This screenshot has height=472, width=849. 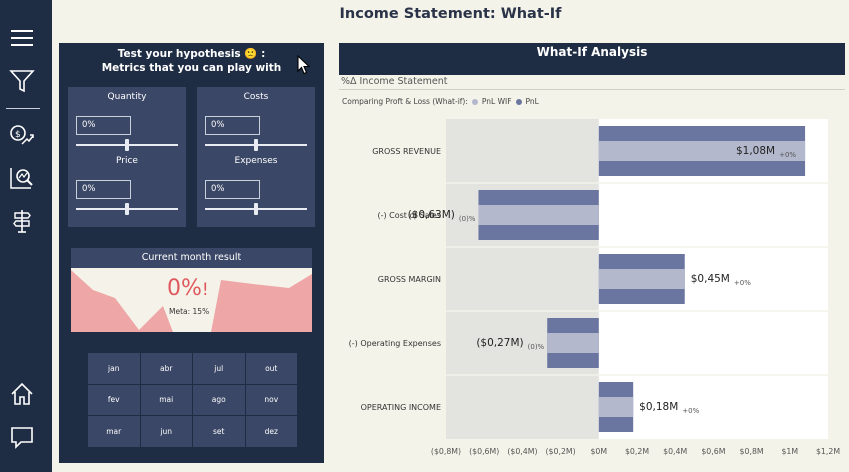 What do you see at coordinates (127, 97) in the screenshot?
I see `quantity-label: Quantity` at bounding box center [127, 97].